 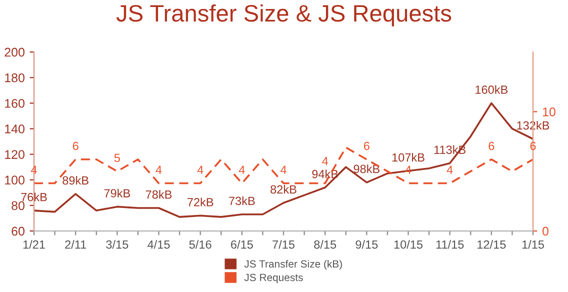 I want to click on data-label: 98kB, so click(x=367, y=169).